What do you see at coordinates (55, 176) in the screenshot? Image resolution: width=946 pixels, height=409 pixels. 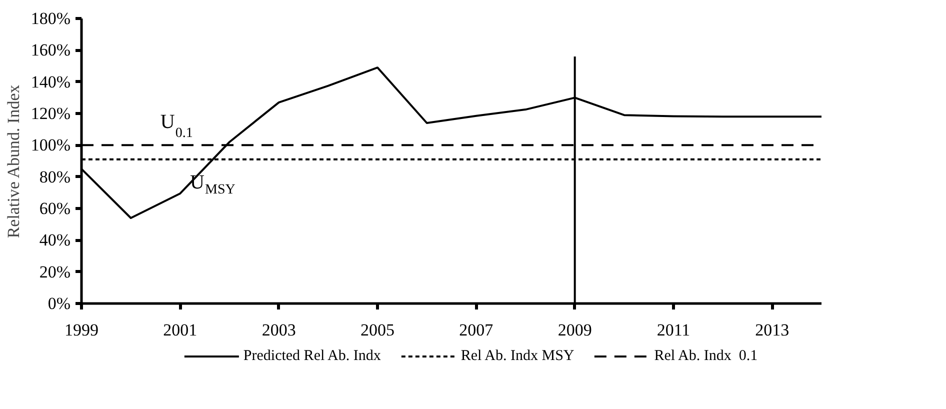 I see `y-tick-label: 80%` at bounding box center [55, 176].